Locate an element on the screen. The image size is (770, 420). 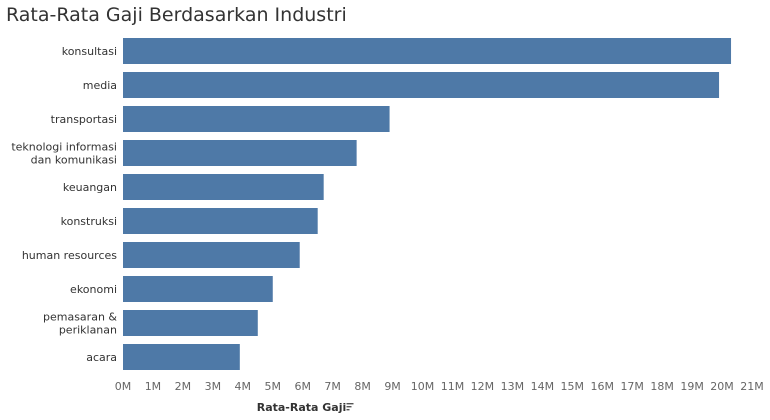
category-label-6: human resources is located at coordinates (69, 255).